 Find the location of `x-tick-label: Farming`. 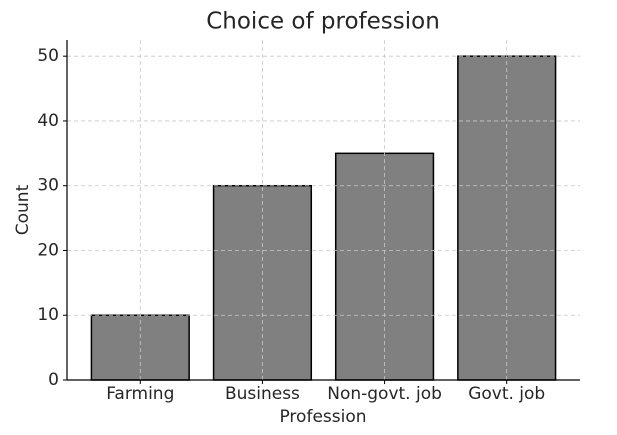

x-tick-label: Farming is located at coordinates (140, 394).